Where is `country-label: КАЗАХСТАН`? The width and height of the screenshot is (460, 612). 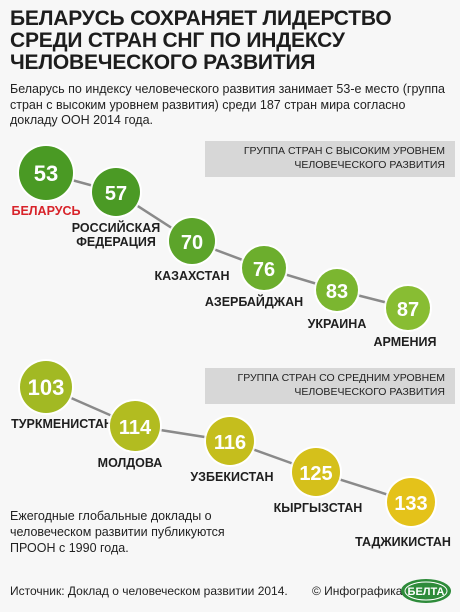
country-label: КАЗАХСТАН is located at coordinates (192, 276).